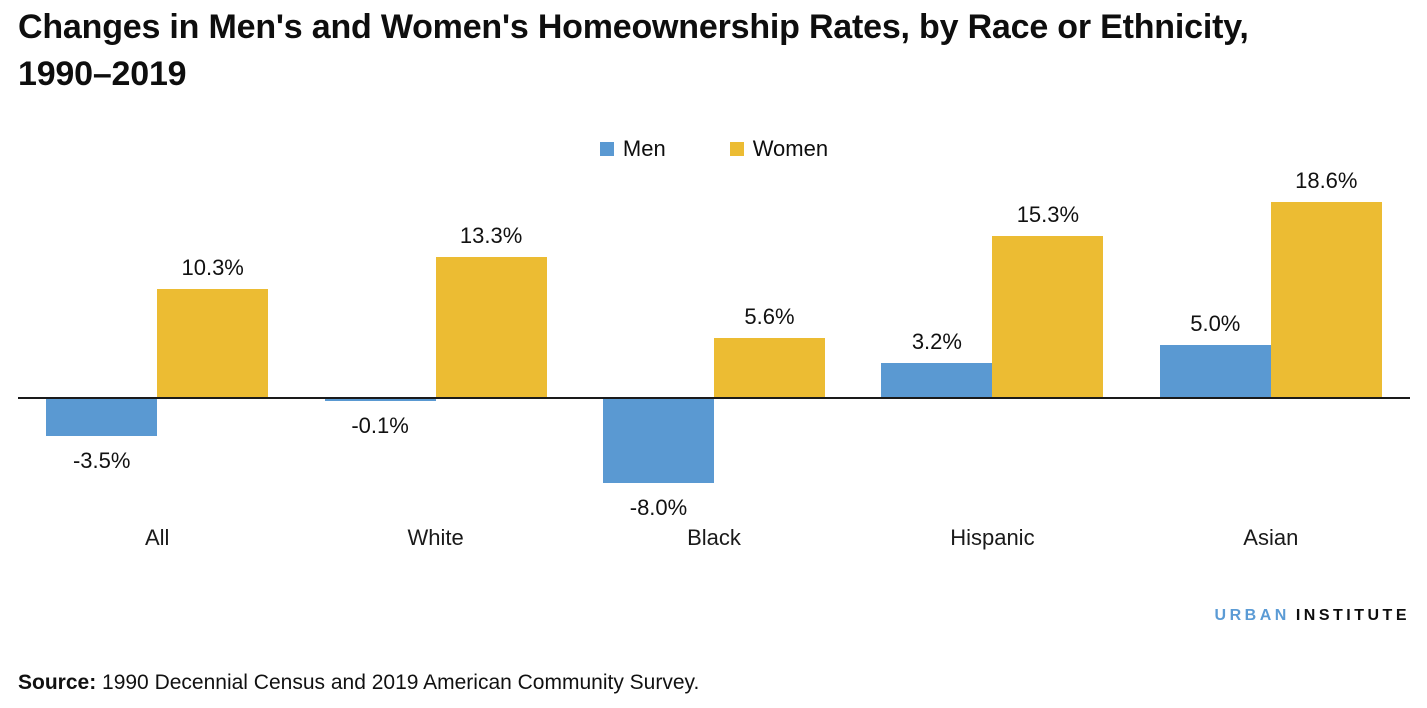 Image resolution: width=1427 pixels, height=708 pixels. I want to click on value-label-women-hispanic: 15.3%, so click(1048, 215).